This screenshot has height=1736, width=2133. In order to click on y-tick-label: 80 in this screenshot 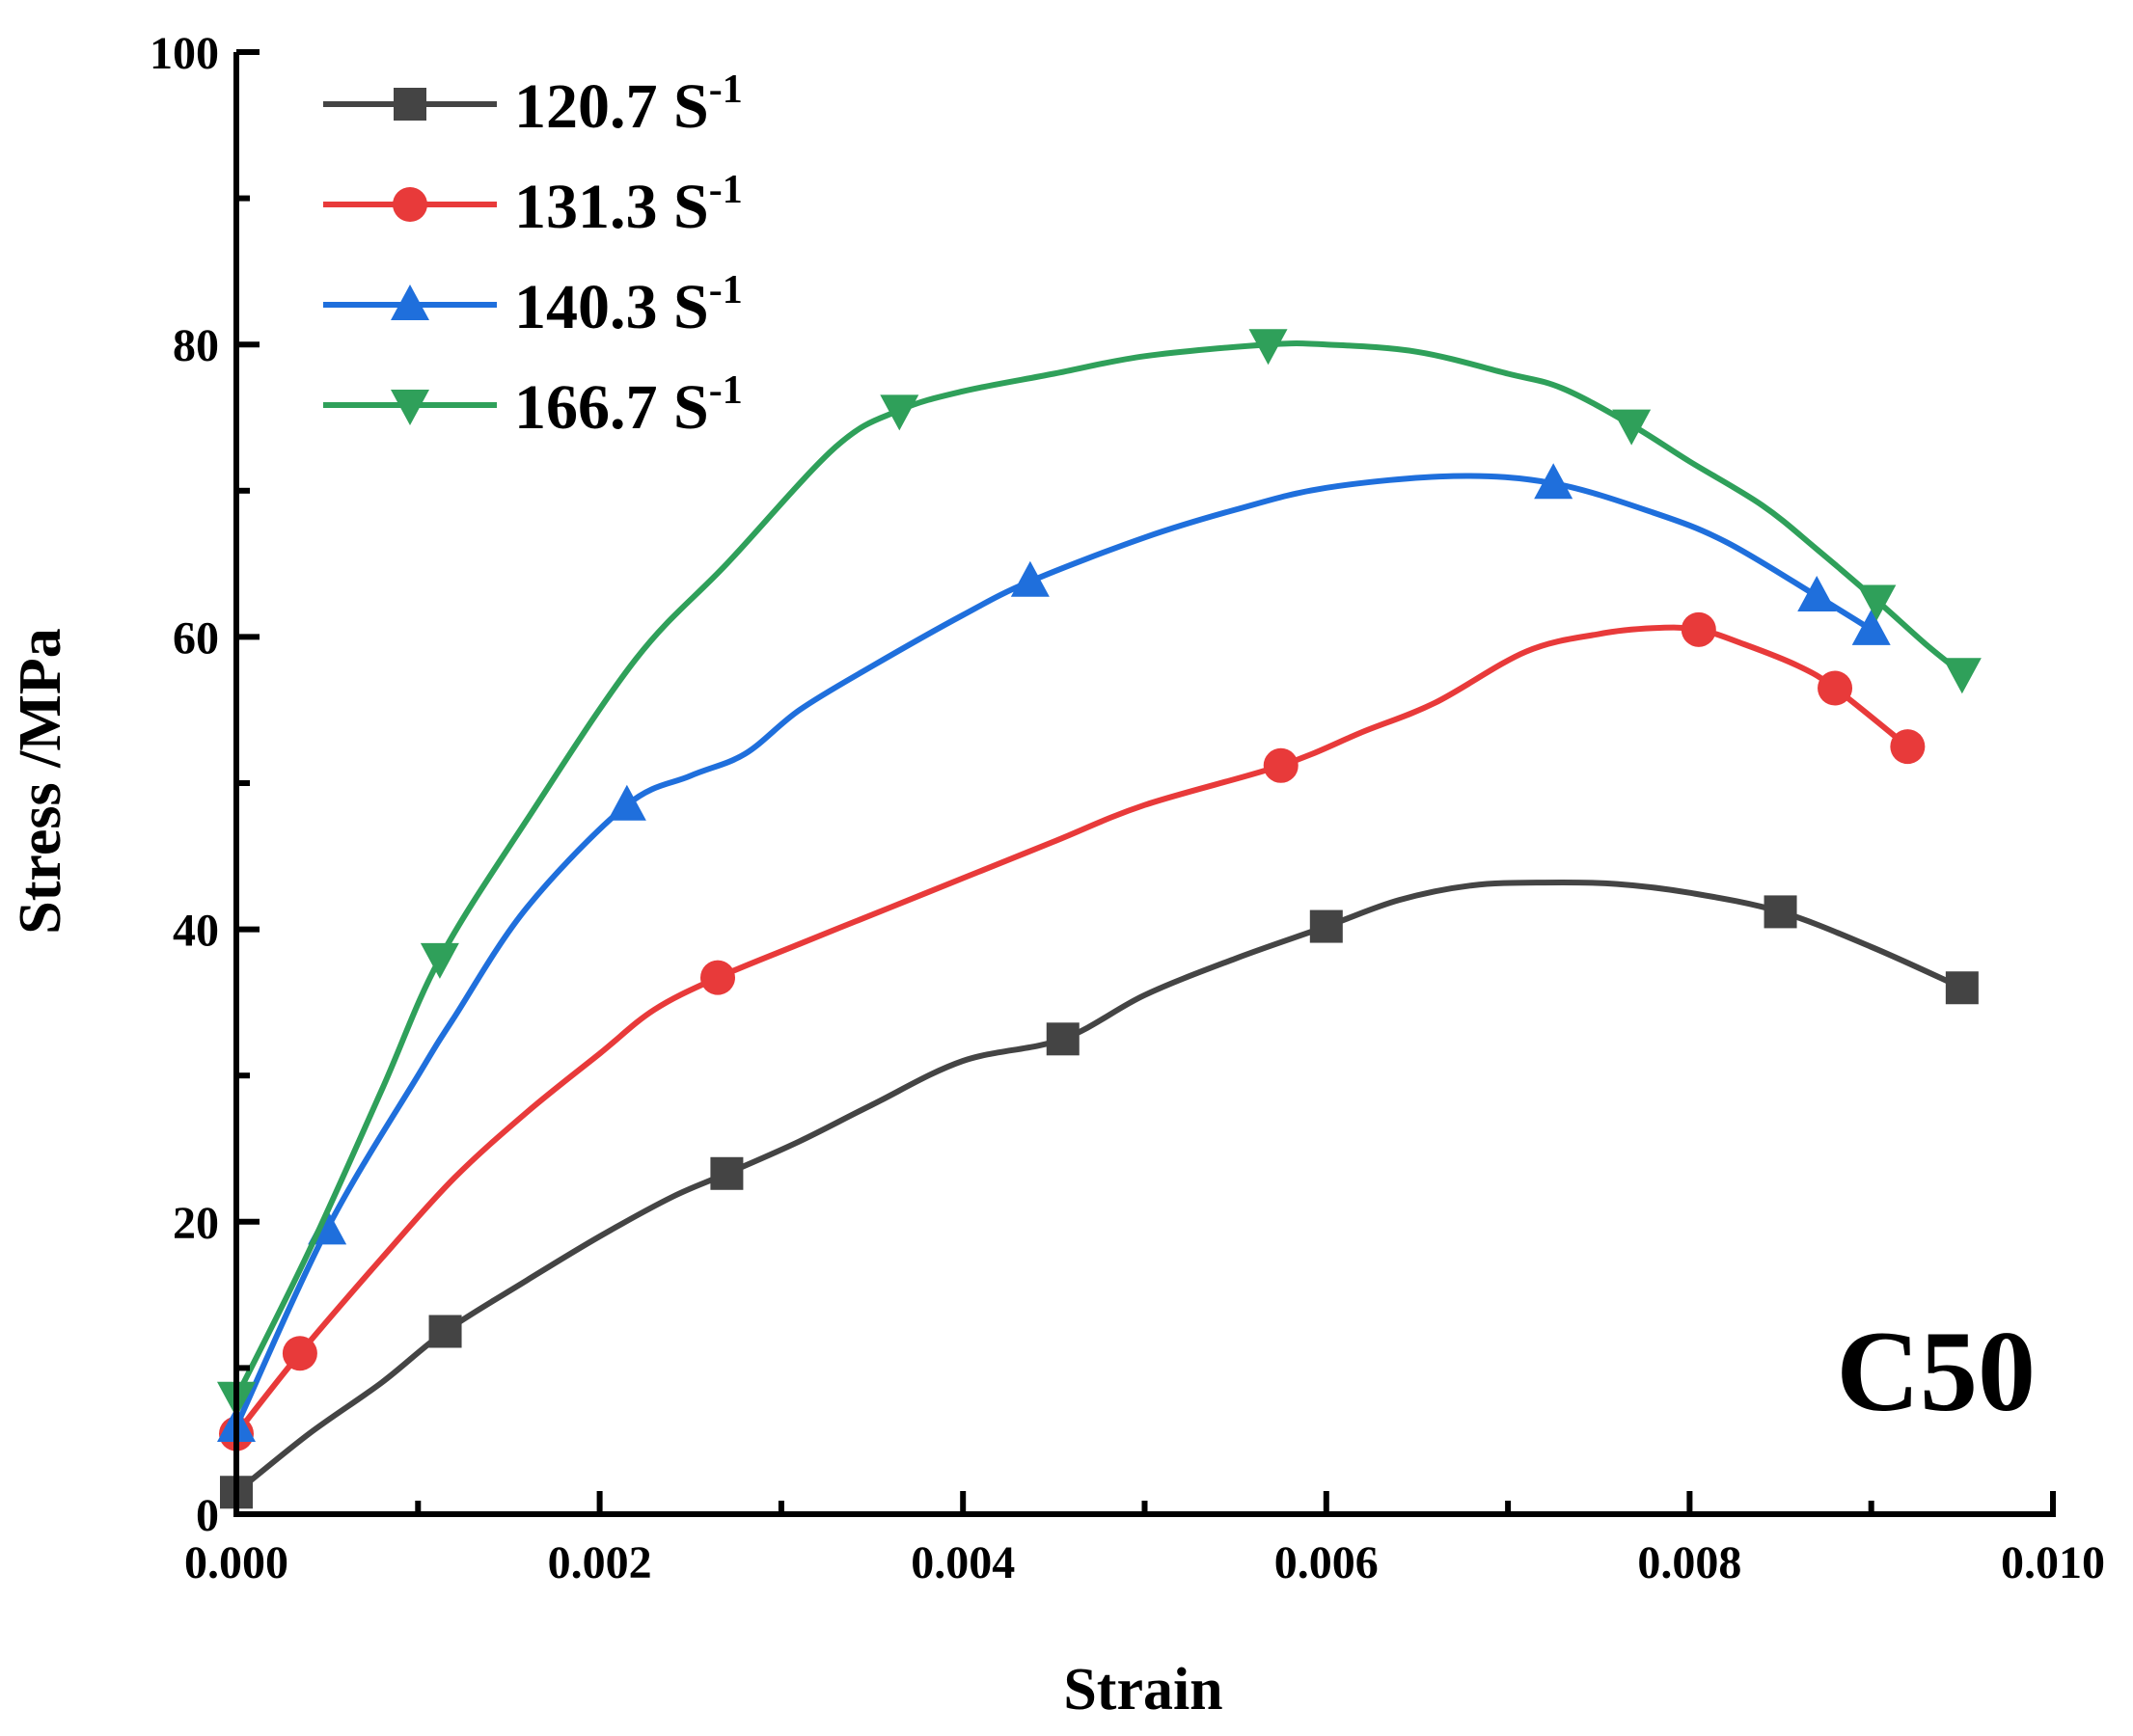, I will do `click(196, 346)`.